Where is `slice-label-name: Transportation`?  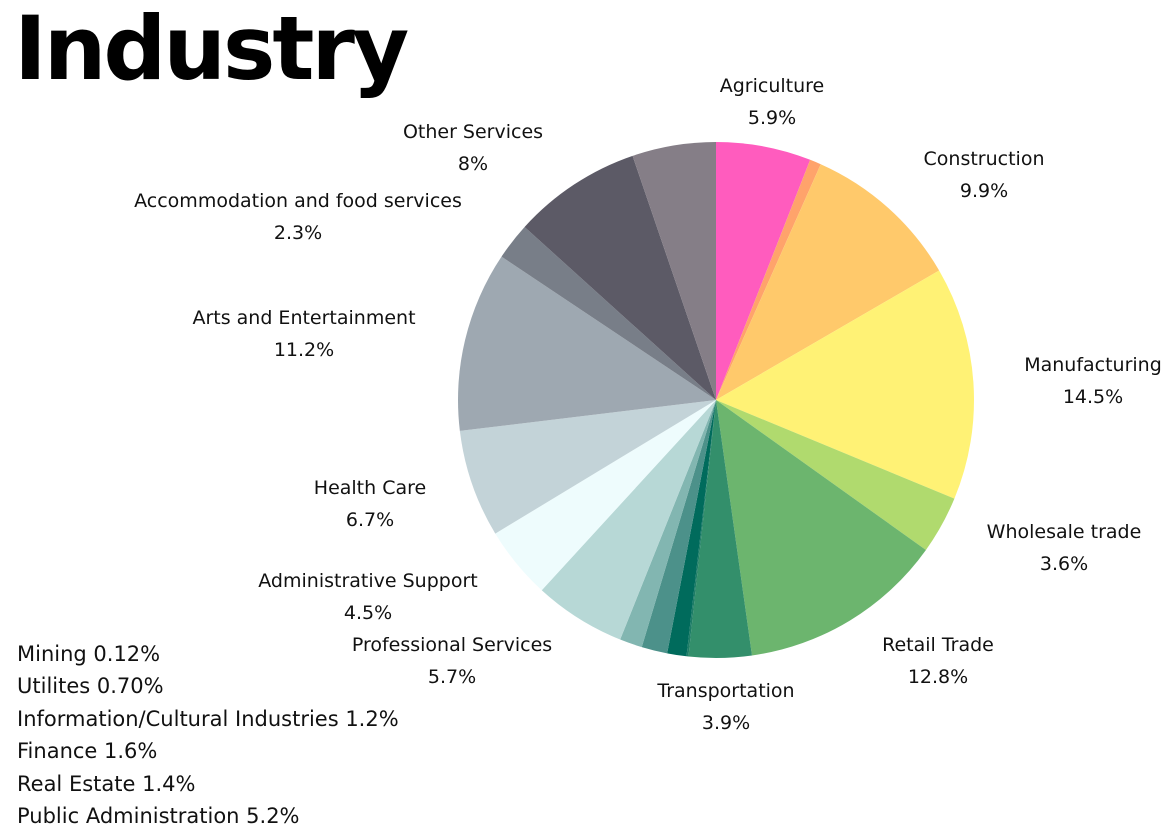 slice-label-name: Transportation is located at coordinates (726, 691).